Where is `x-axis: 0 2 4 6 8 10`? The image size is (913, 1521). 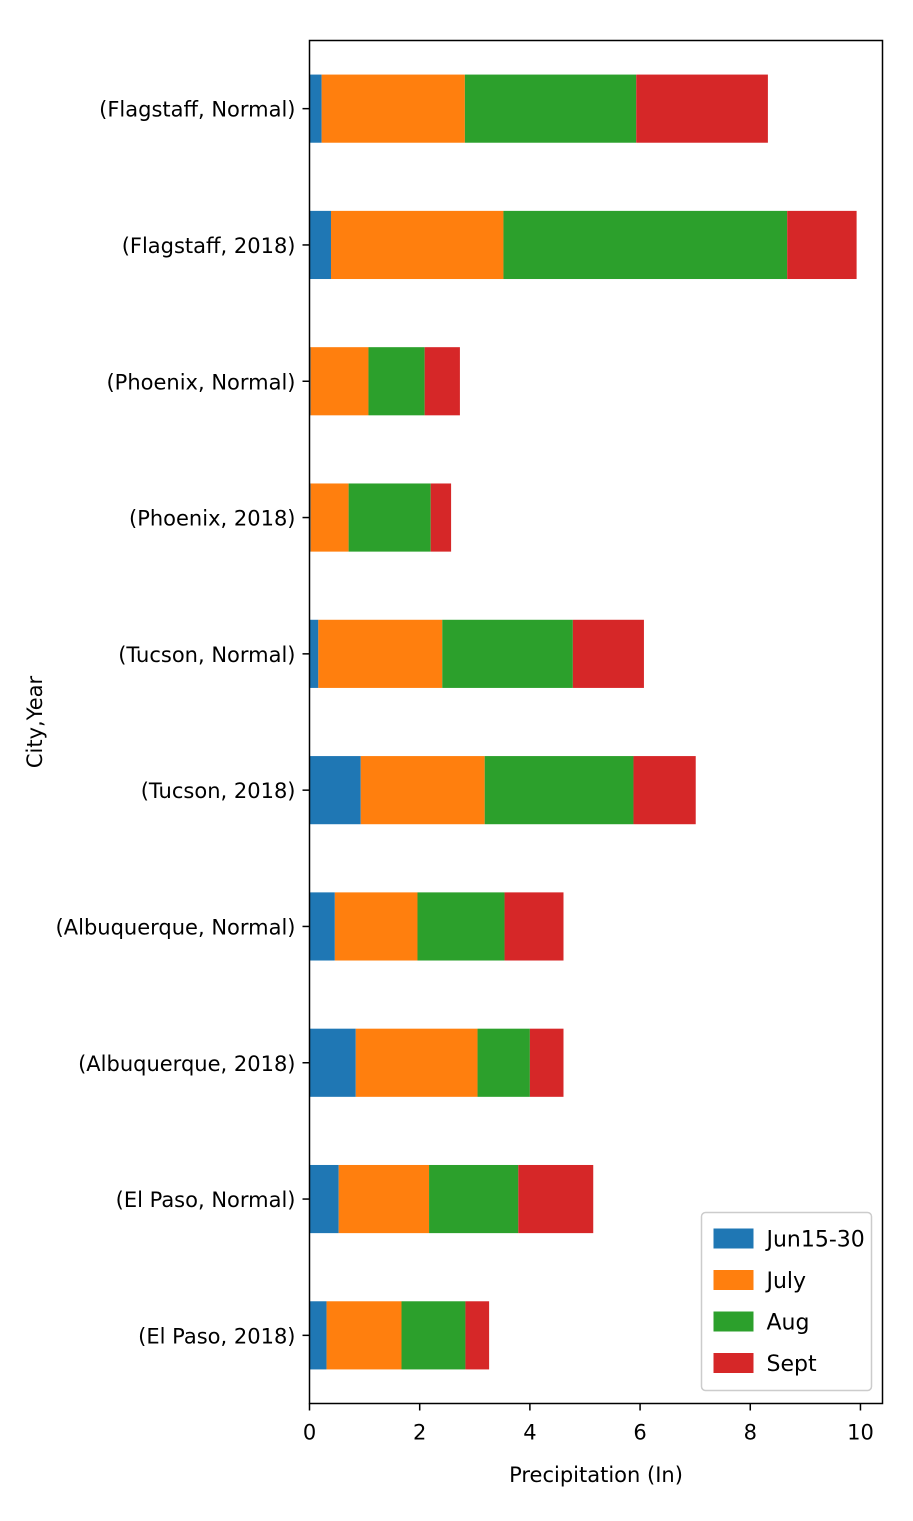 x-axis: 0 2 4 6 8 10 is located at coordinates (588, 1424).